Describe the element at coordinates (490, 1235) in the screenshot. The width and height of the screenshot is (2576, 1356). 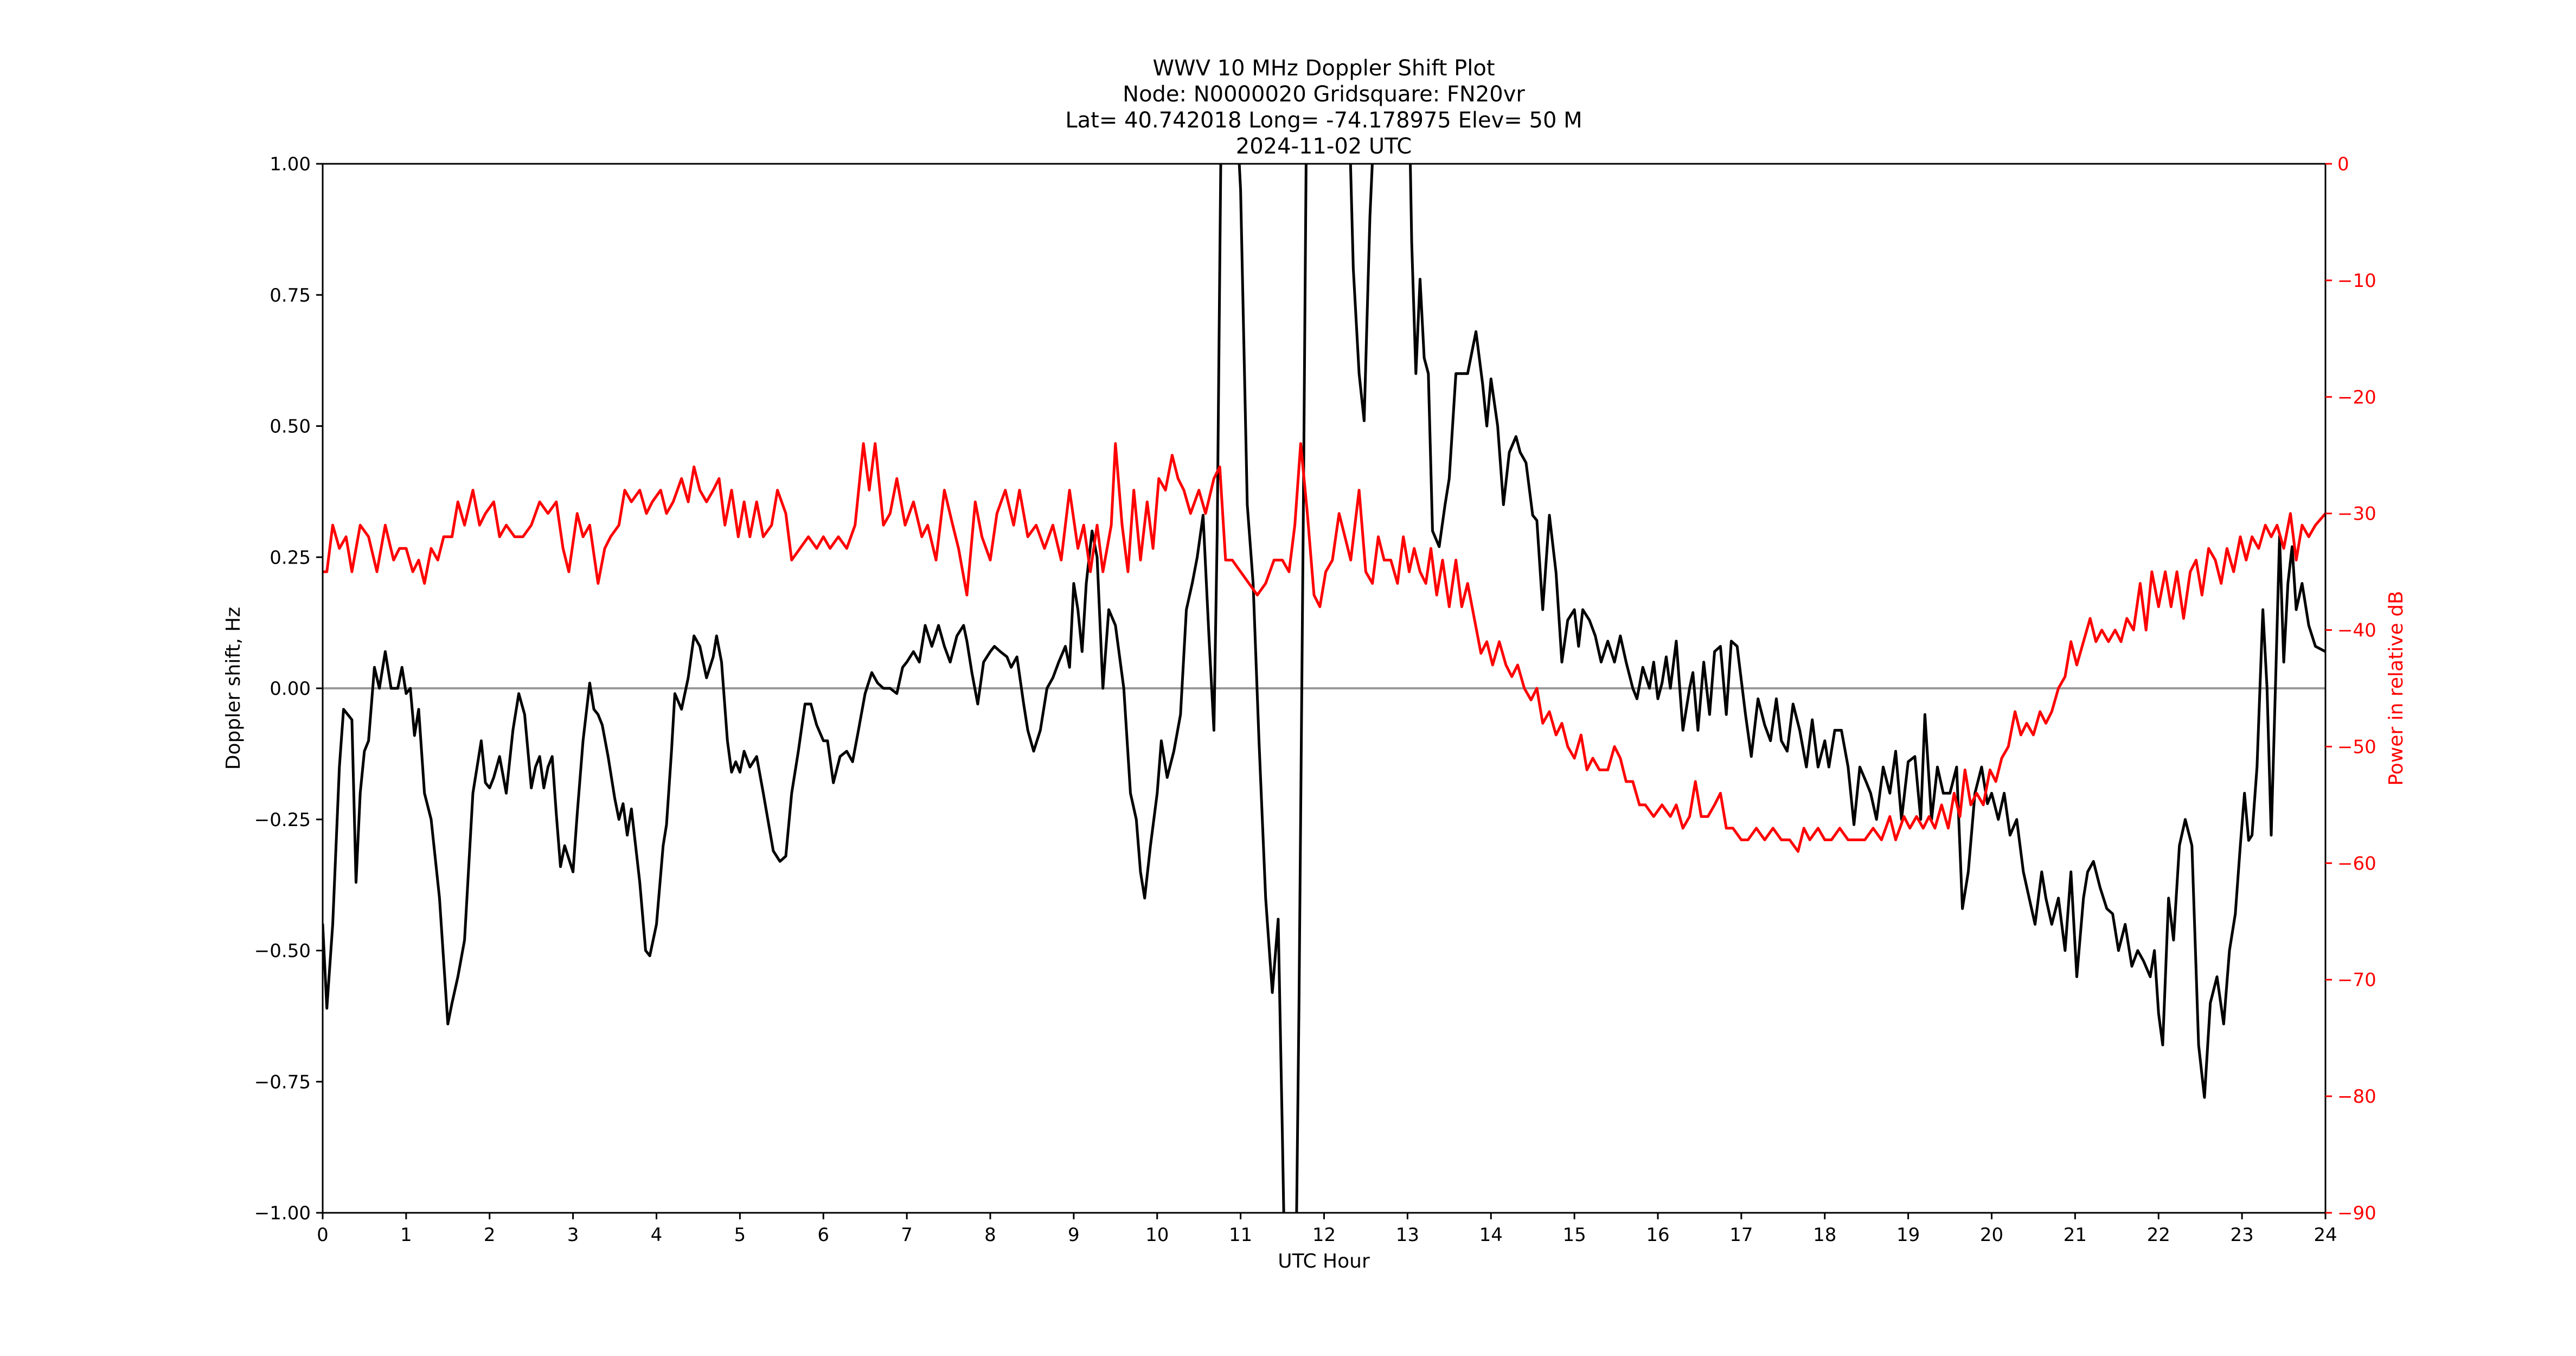
I see `x-tick-label: 2` at that location.